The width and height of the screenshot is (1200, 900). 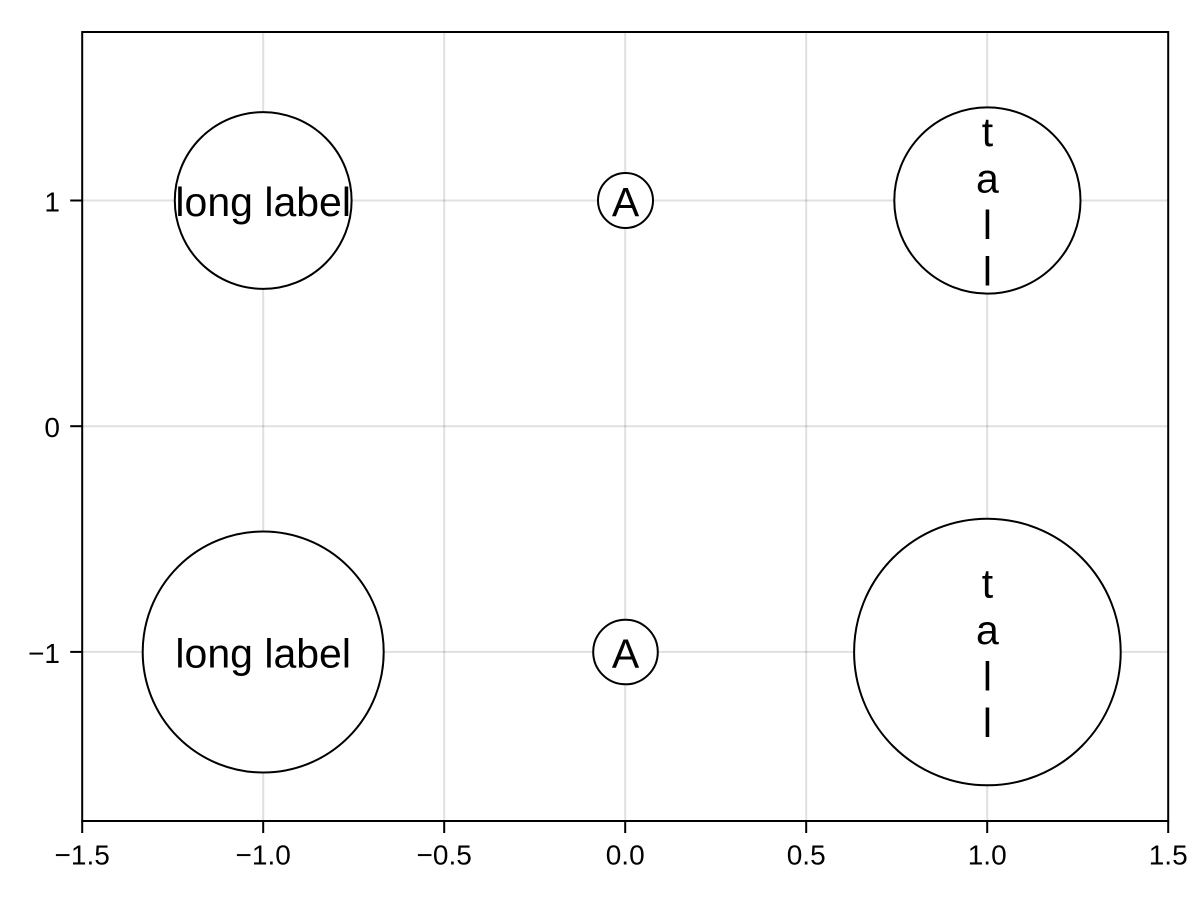 What do you see at coordinates (52, 202) in the screenshot?
I see `svg-text: 1` at bounding box center [52, 202].